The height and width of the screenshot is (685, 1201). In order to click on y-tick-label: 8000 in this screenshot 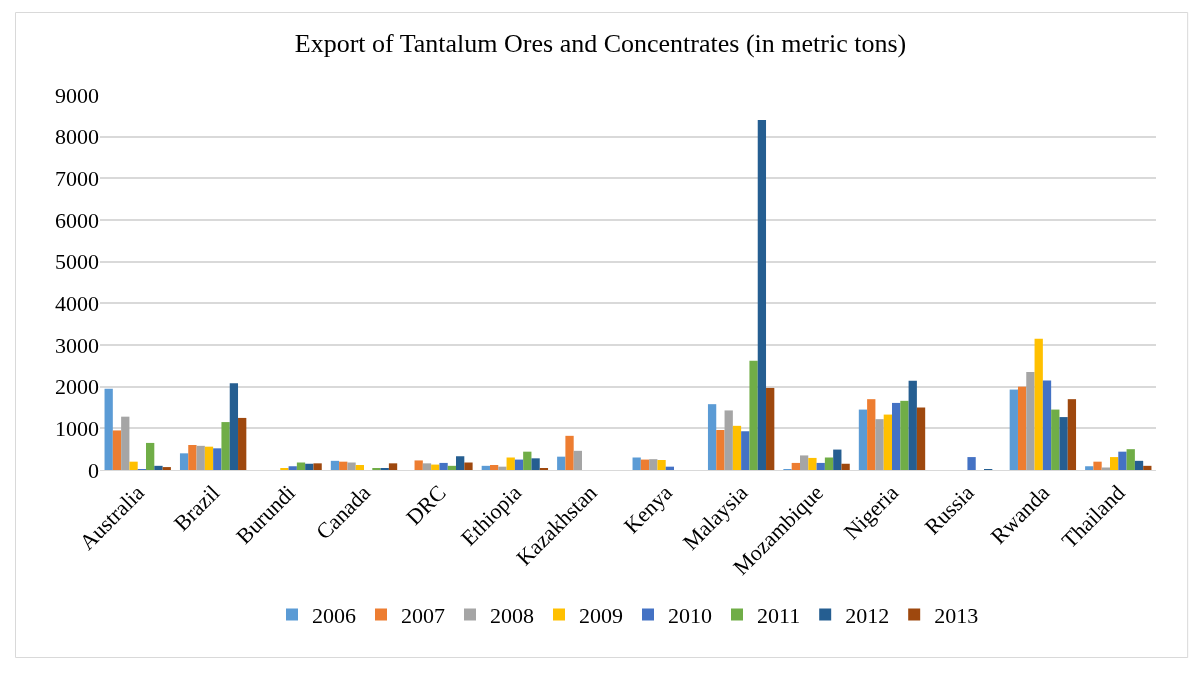, I will do `click(77, 137)`.